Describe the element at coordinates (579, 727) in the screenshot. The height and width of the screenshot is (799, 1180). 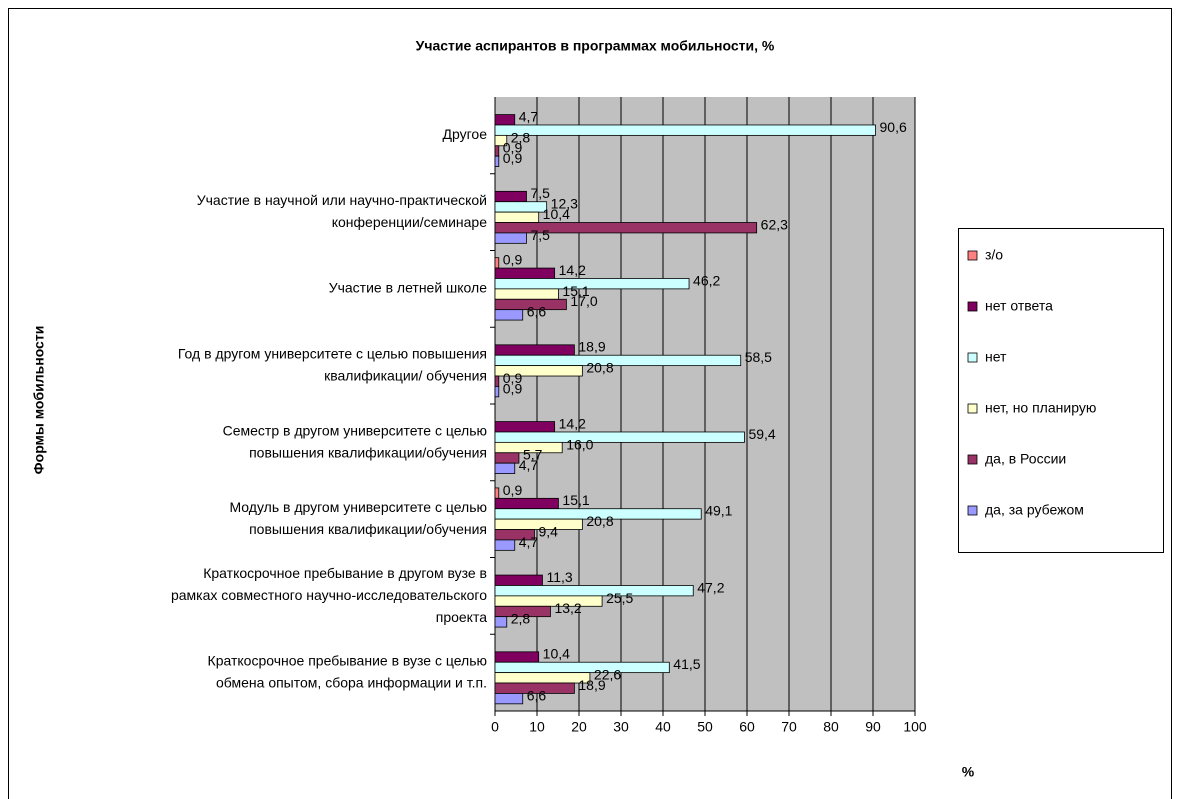
I see `x-tick-label: 20` at that location.